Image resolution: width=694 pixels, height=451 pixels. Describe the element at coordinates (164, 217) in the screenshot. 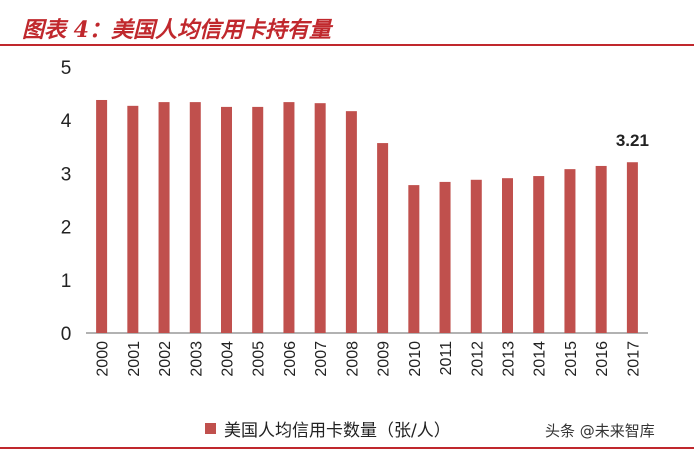

I see `bar-2002` at that location.